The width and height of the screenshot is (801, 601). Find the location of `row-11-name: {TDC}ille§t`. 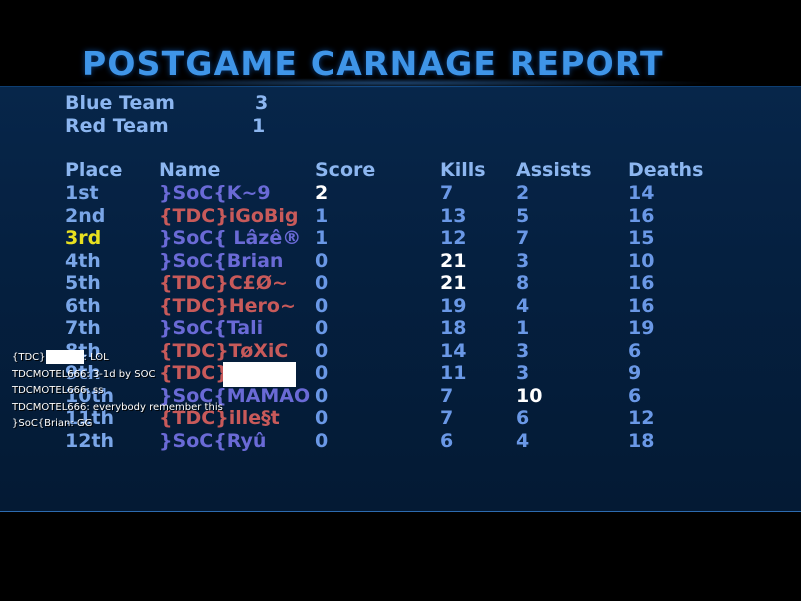

row-11-name: {TDC}ille§t is located at coordinates (219, 418).